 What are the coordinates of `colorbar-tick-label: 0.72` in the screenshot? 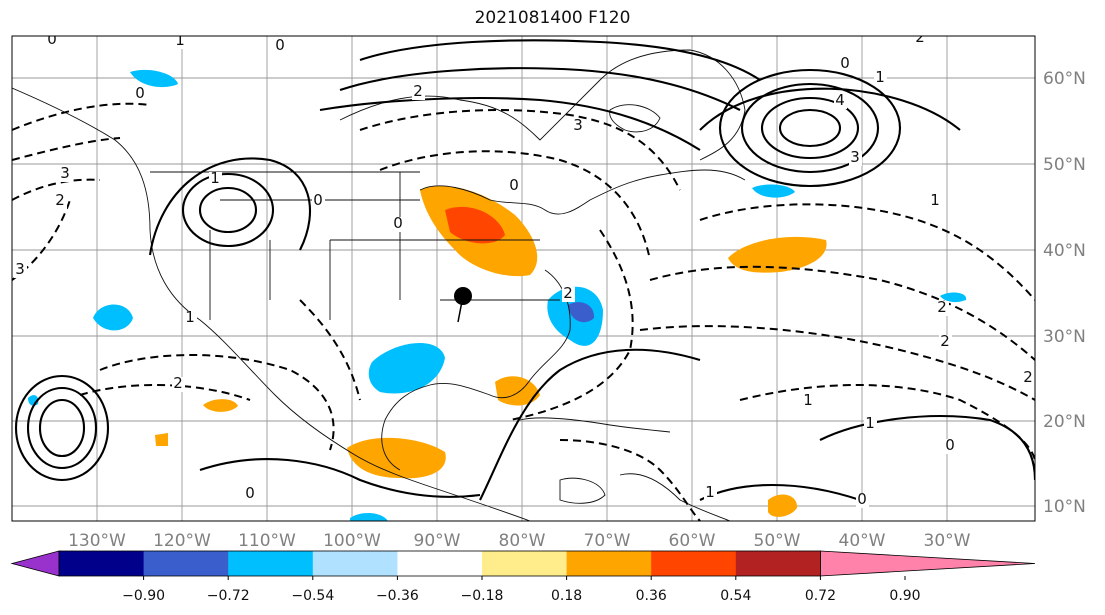 It's located at (820, 596).